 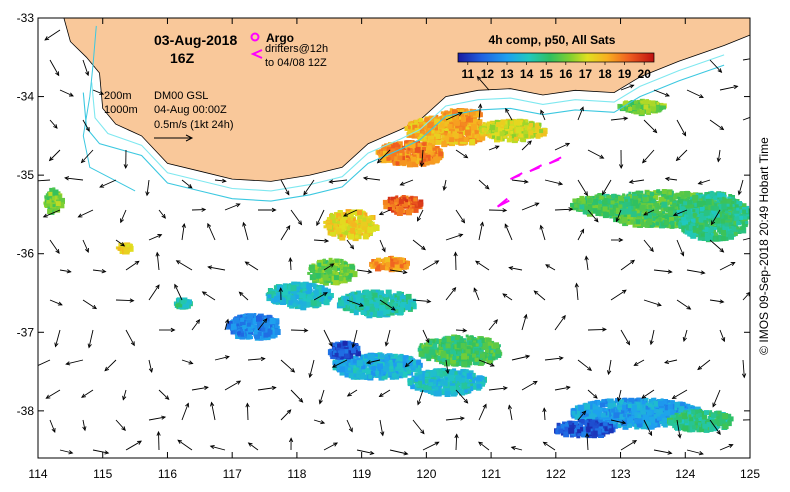 I want to click on colorbar-tick-label: 16, so click(x=566, y=74).